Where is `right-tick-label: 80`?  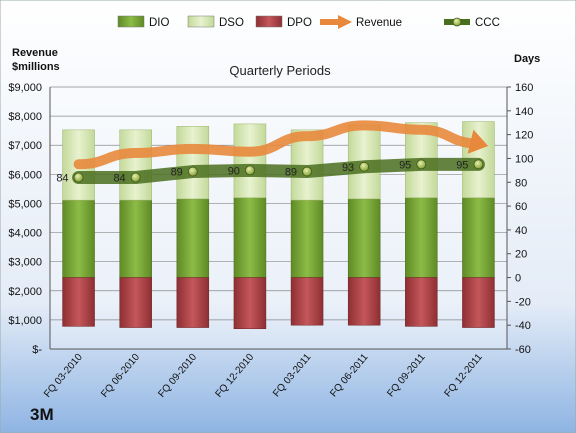 right-tick-label: 80 is located at coordinates (521, 183).